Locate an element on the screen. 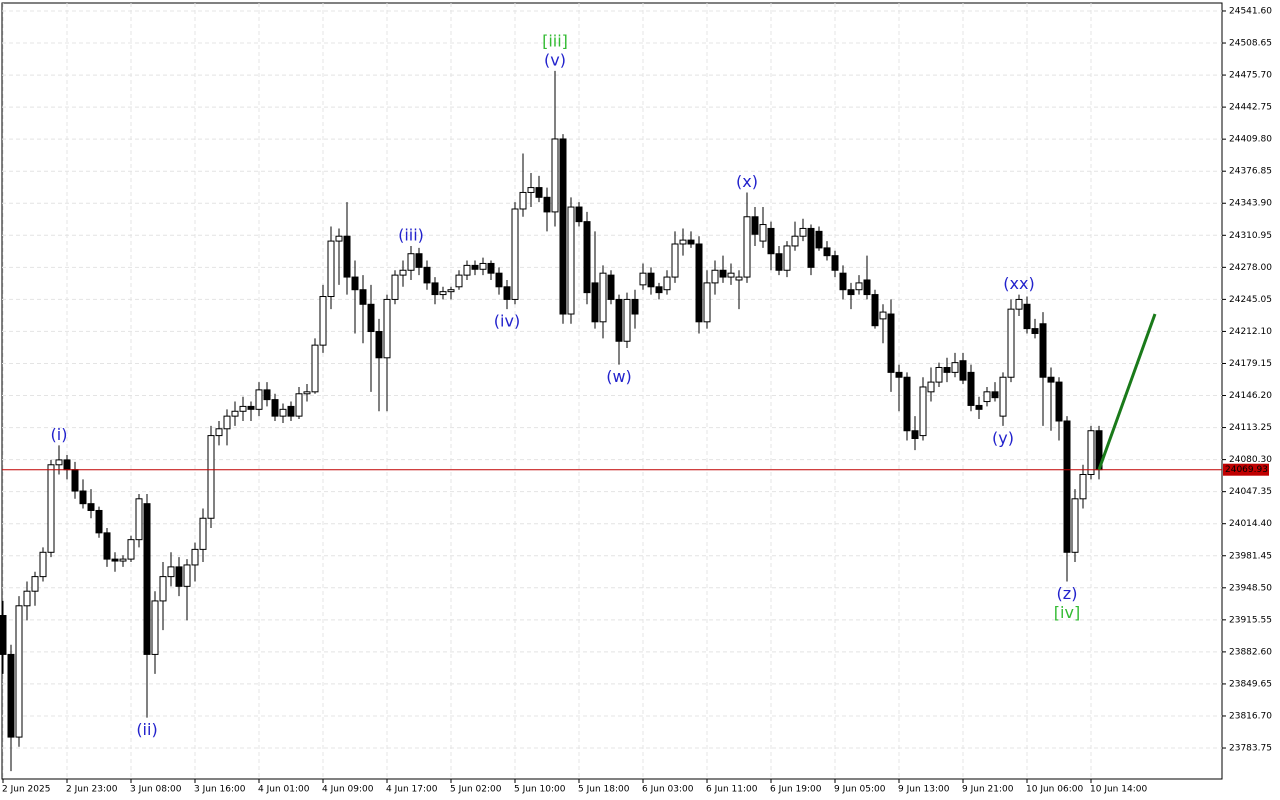 Image resolution: width=1280 pixels, height=800 pixels. wave-label: (xx) is located at coordinates (1018, 283).